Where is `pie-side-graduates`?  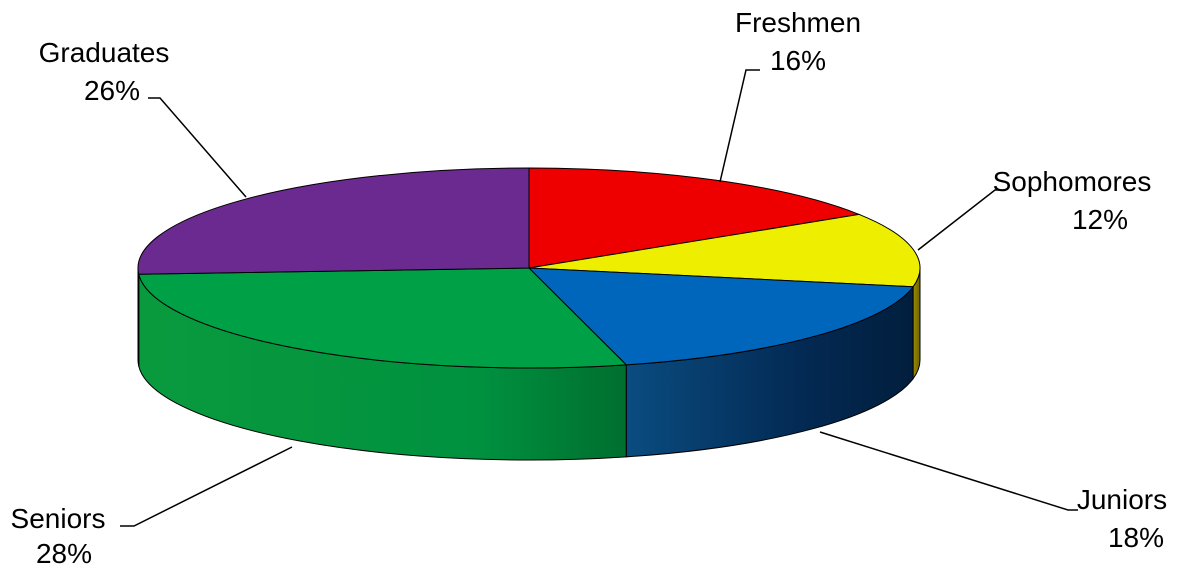 pie-side-graduates is located at coordinates (138, 317).